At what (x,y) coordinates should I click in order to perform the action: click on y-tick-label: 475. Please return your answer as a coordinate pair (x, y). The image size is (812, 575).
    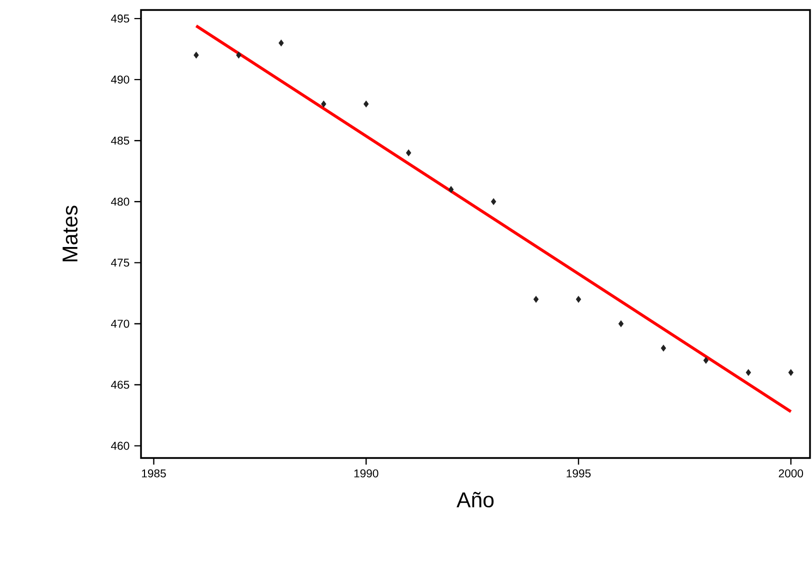
    Looking at the image, I should click on (120, 262).